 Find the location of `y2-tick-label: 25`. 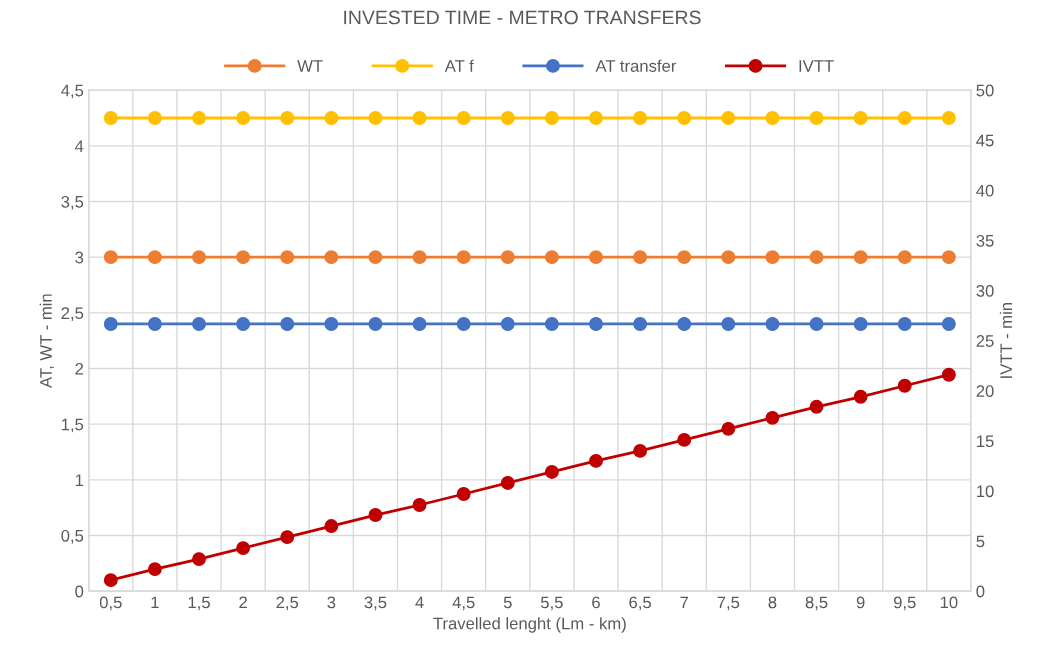

y2-tick-label: 25 is located at coordinates (985, 341).